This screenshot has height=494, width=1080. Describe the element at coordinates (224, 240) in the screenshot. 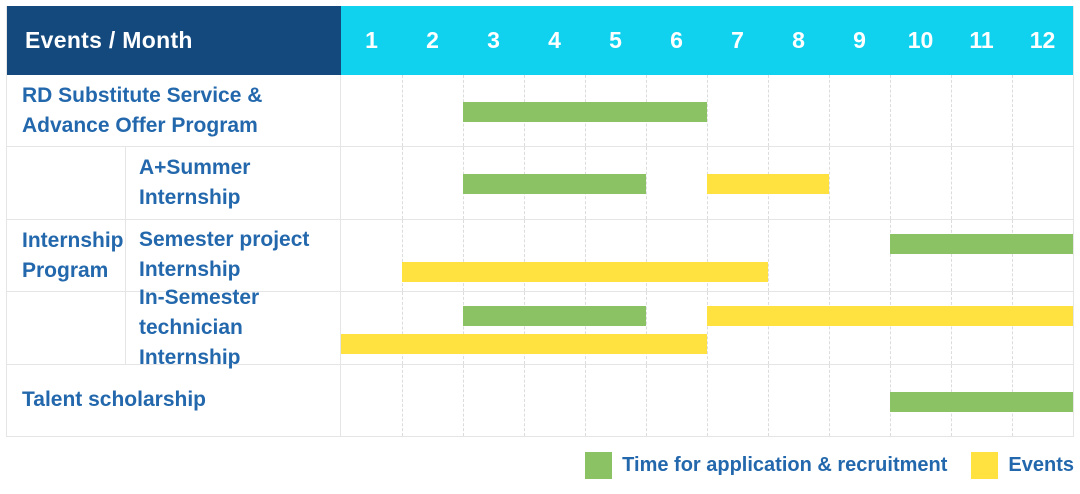

I see `row-label-line: Semester project` at that location.